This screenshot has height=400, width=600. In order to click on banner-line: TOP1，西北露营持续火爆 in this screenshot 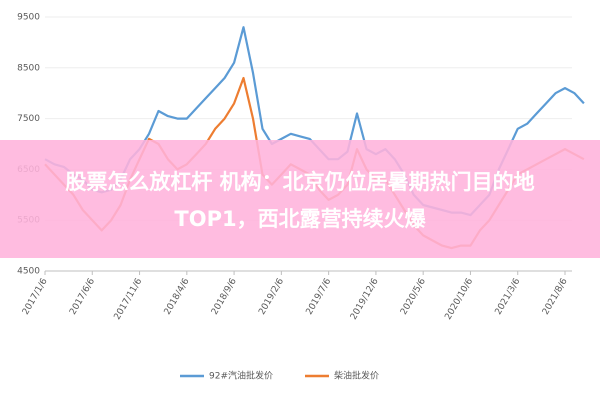, I will do `click(300, 219)`.